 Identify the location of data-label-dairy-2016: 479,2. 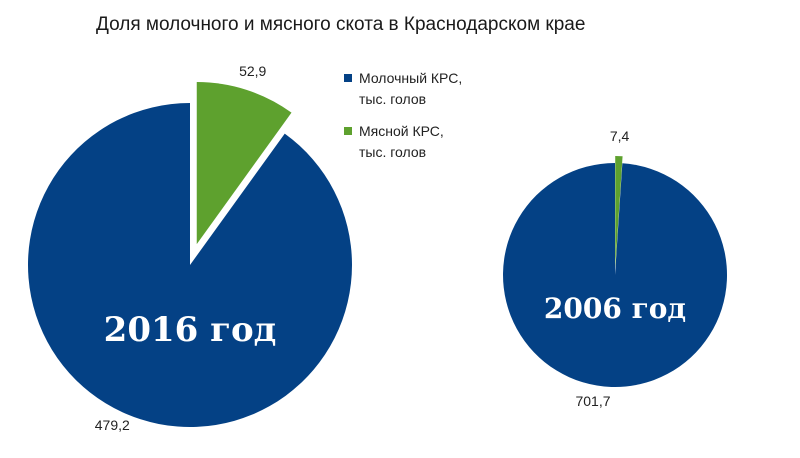
(112, 425).